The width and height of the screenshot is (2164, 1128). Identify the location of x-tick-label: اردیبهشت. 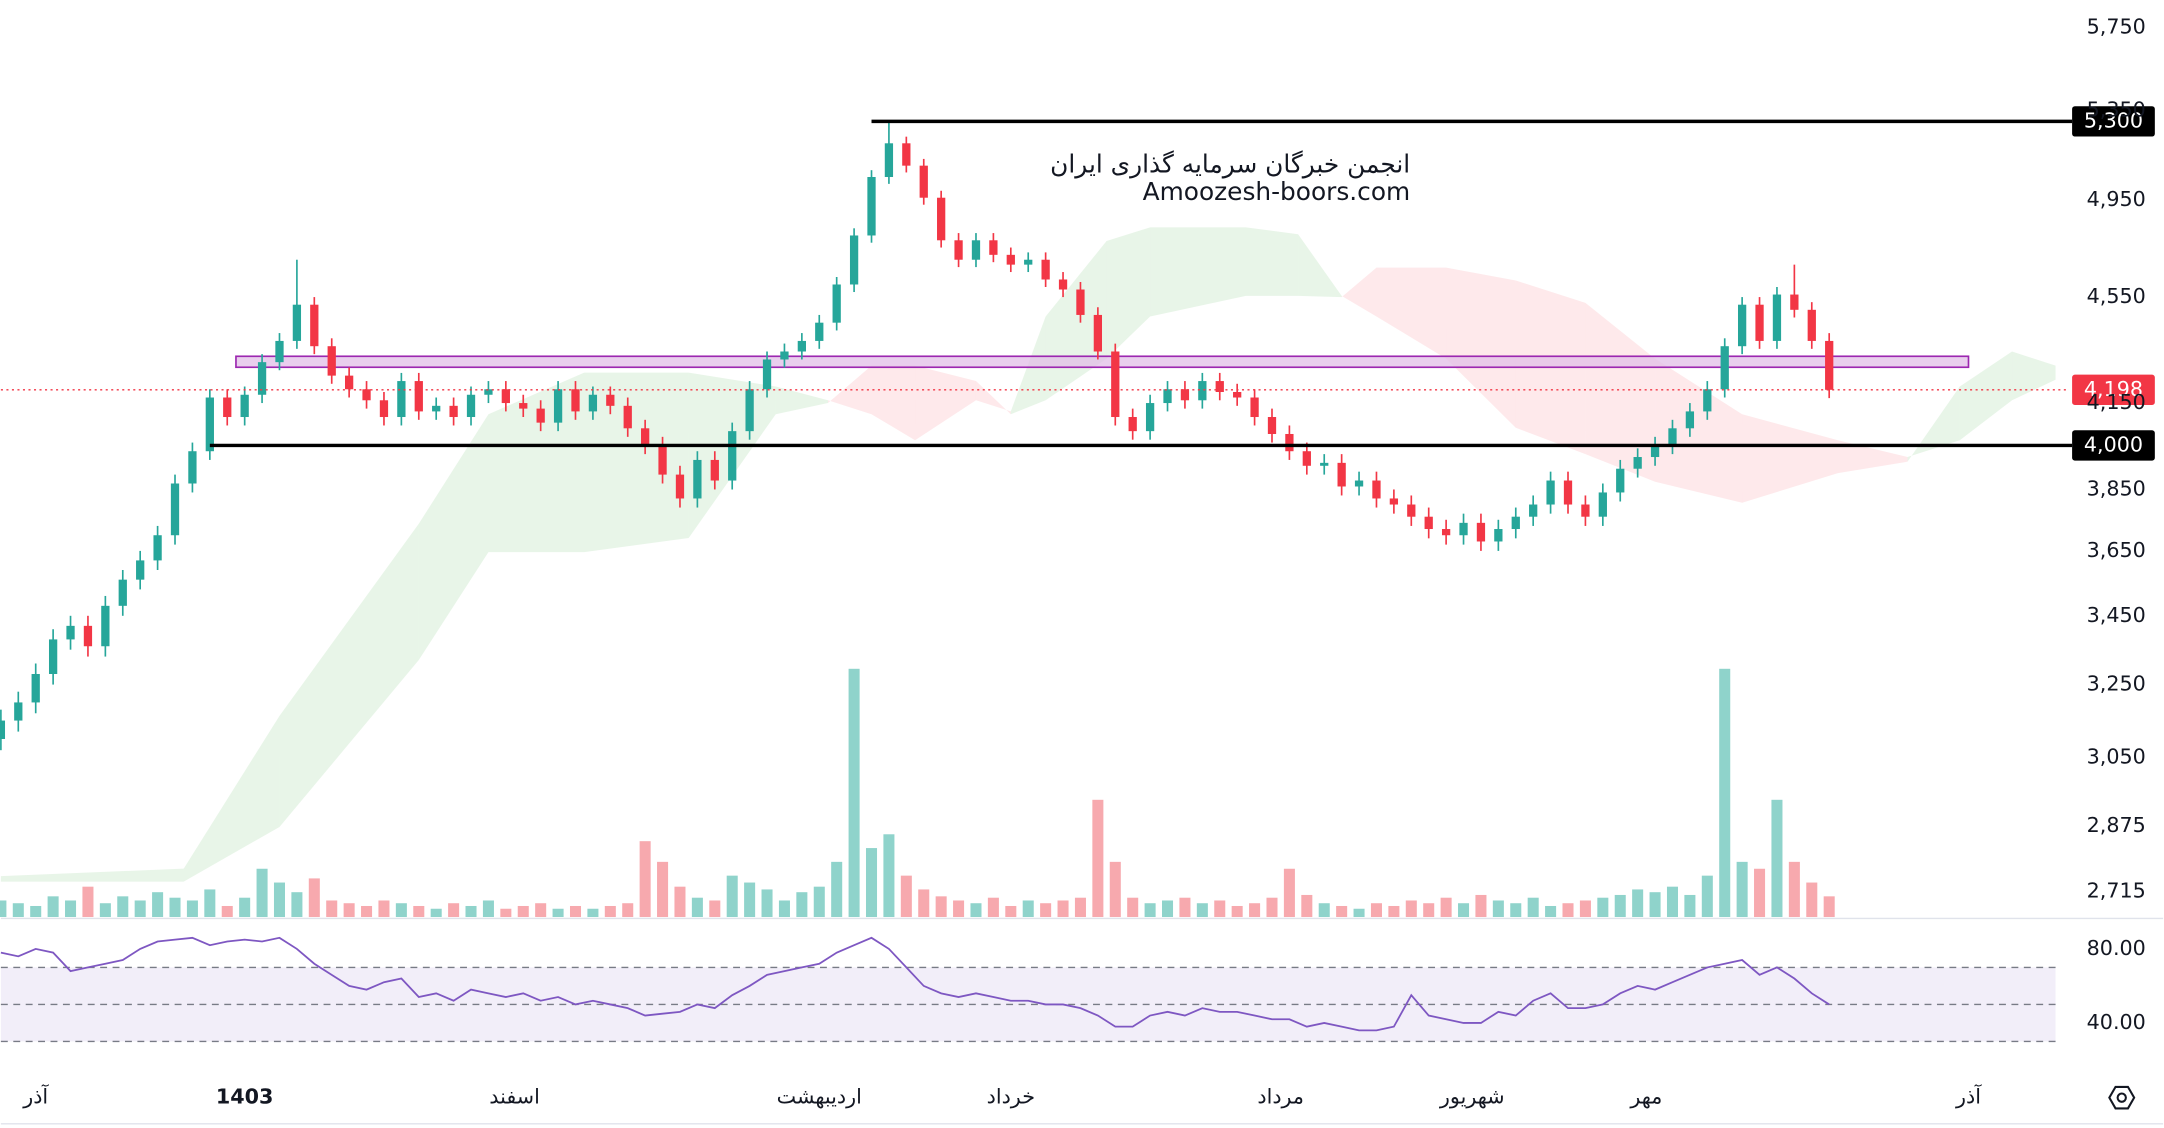
(819, 1097).